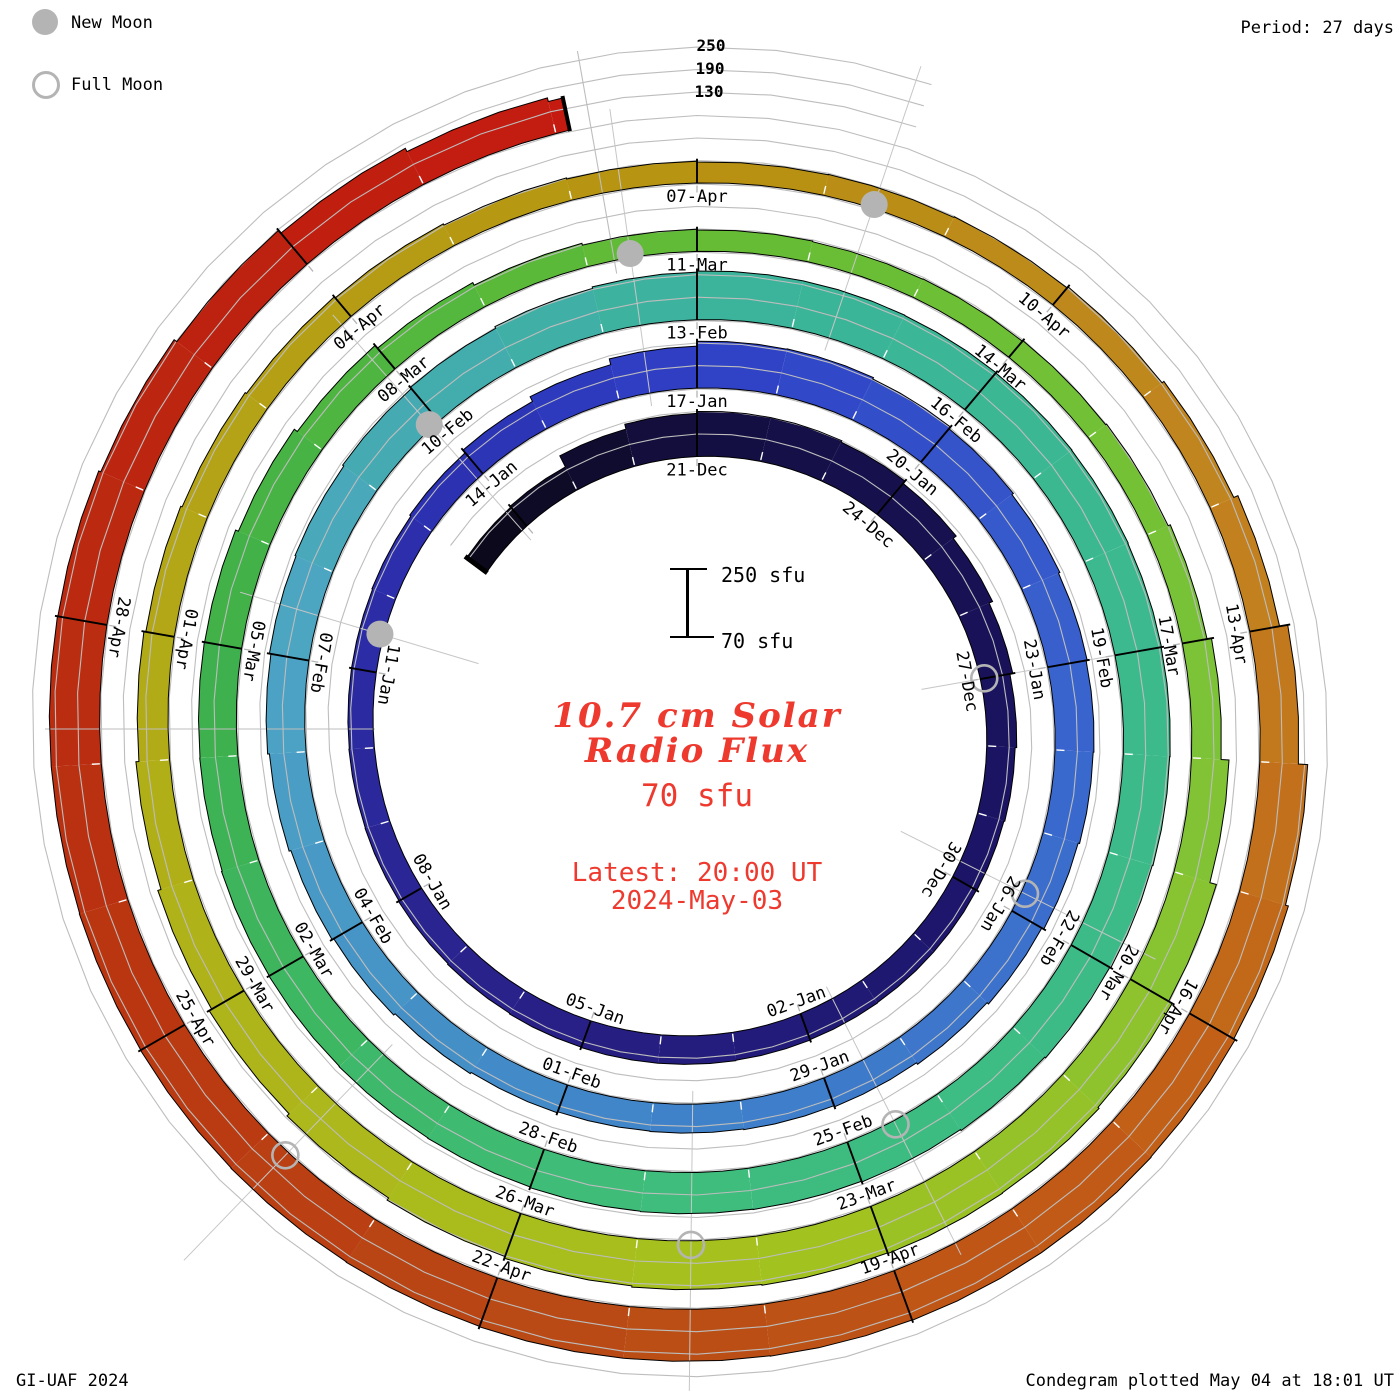 This screenshot has height=1400, width=1400. What do you see at coordinates (874, 205) in the screenshot?
I see `new-moon-marker` at bounding box center [874, 205].